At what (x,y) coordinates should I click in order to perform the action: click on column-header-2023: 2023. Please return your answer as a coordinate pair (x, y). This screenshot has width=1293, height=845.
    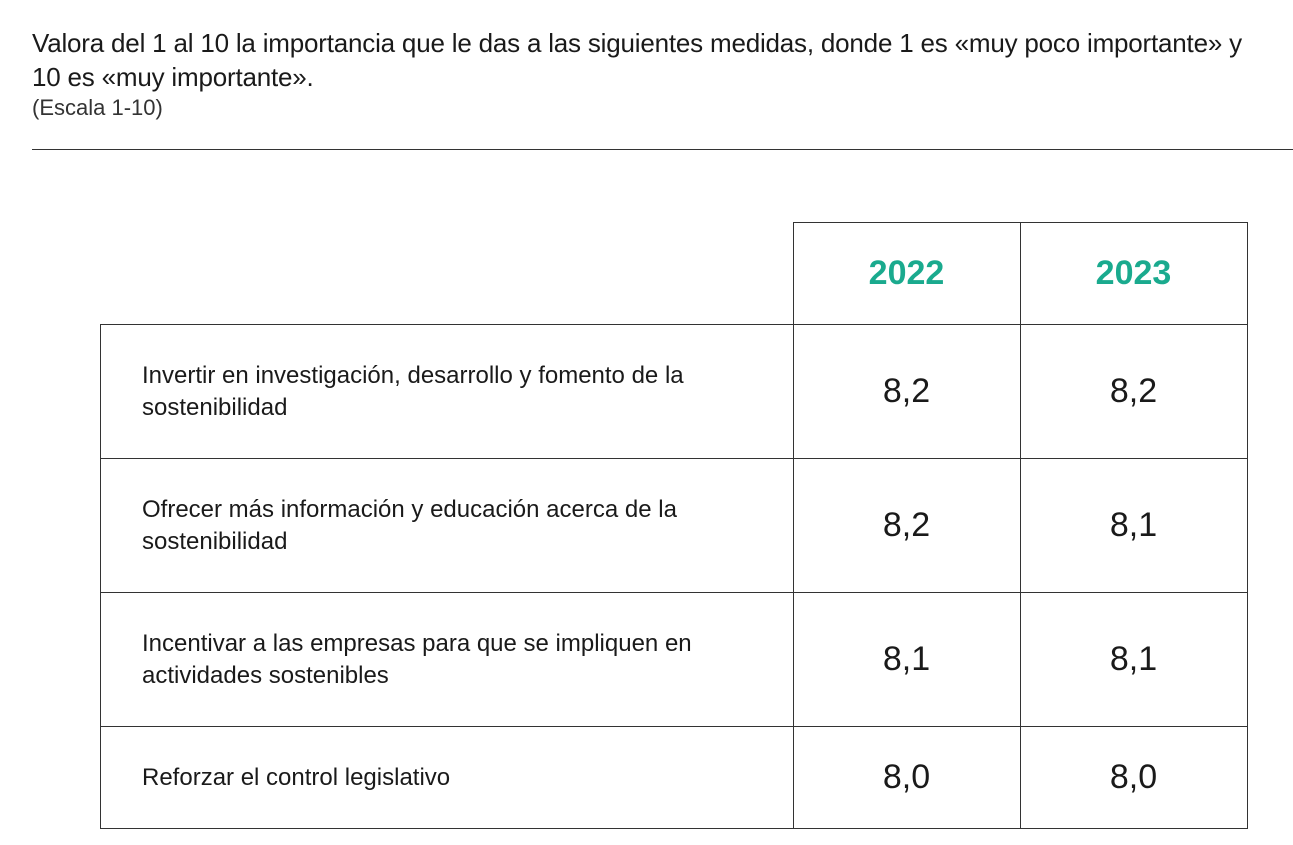
    Looking at the image, I should click on (1133, 273).